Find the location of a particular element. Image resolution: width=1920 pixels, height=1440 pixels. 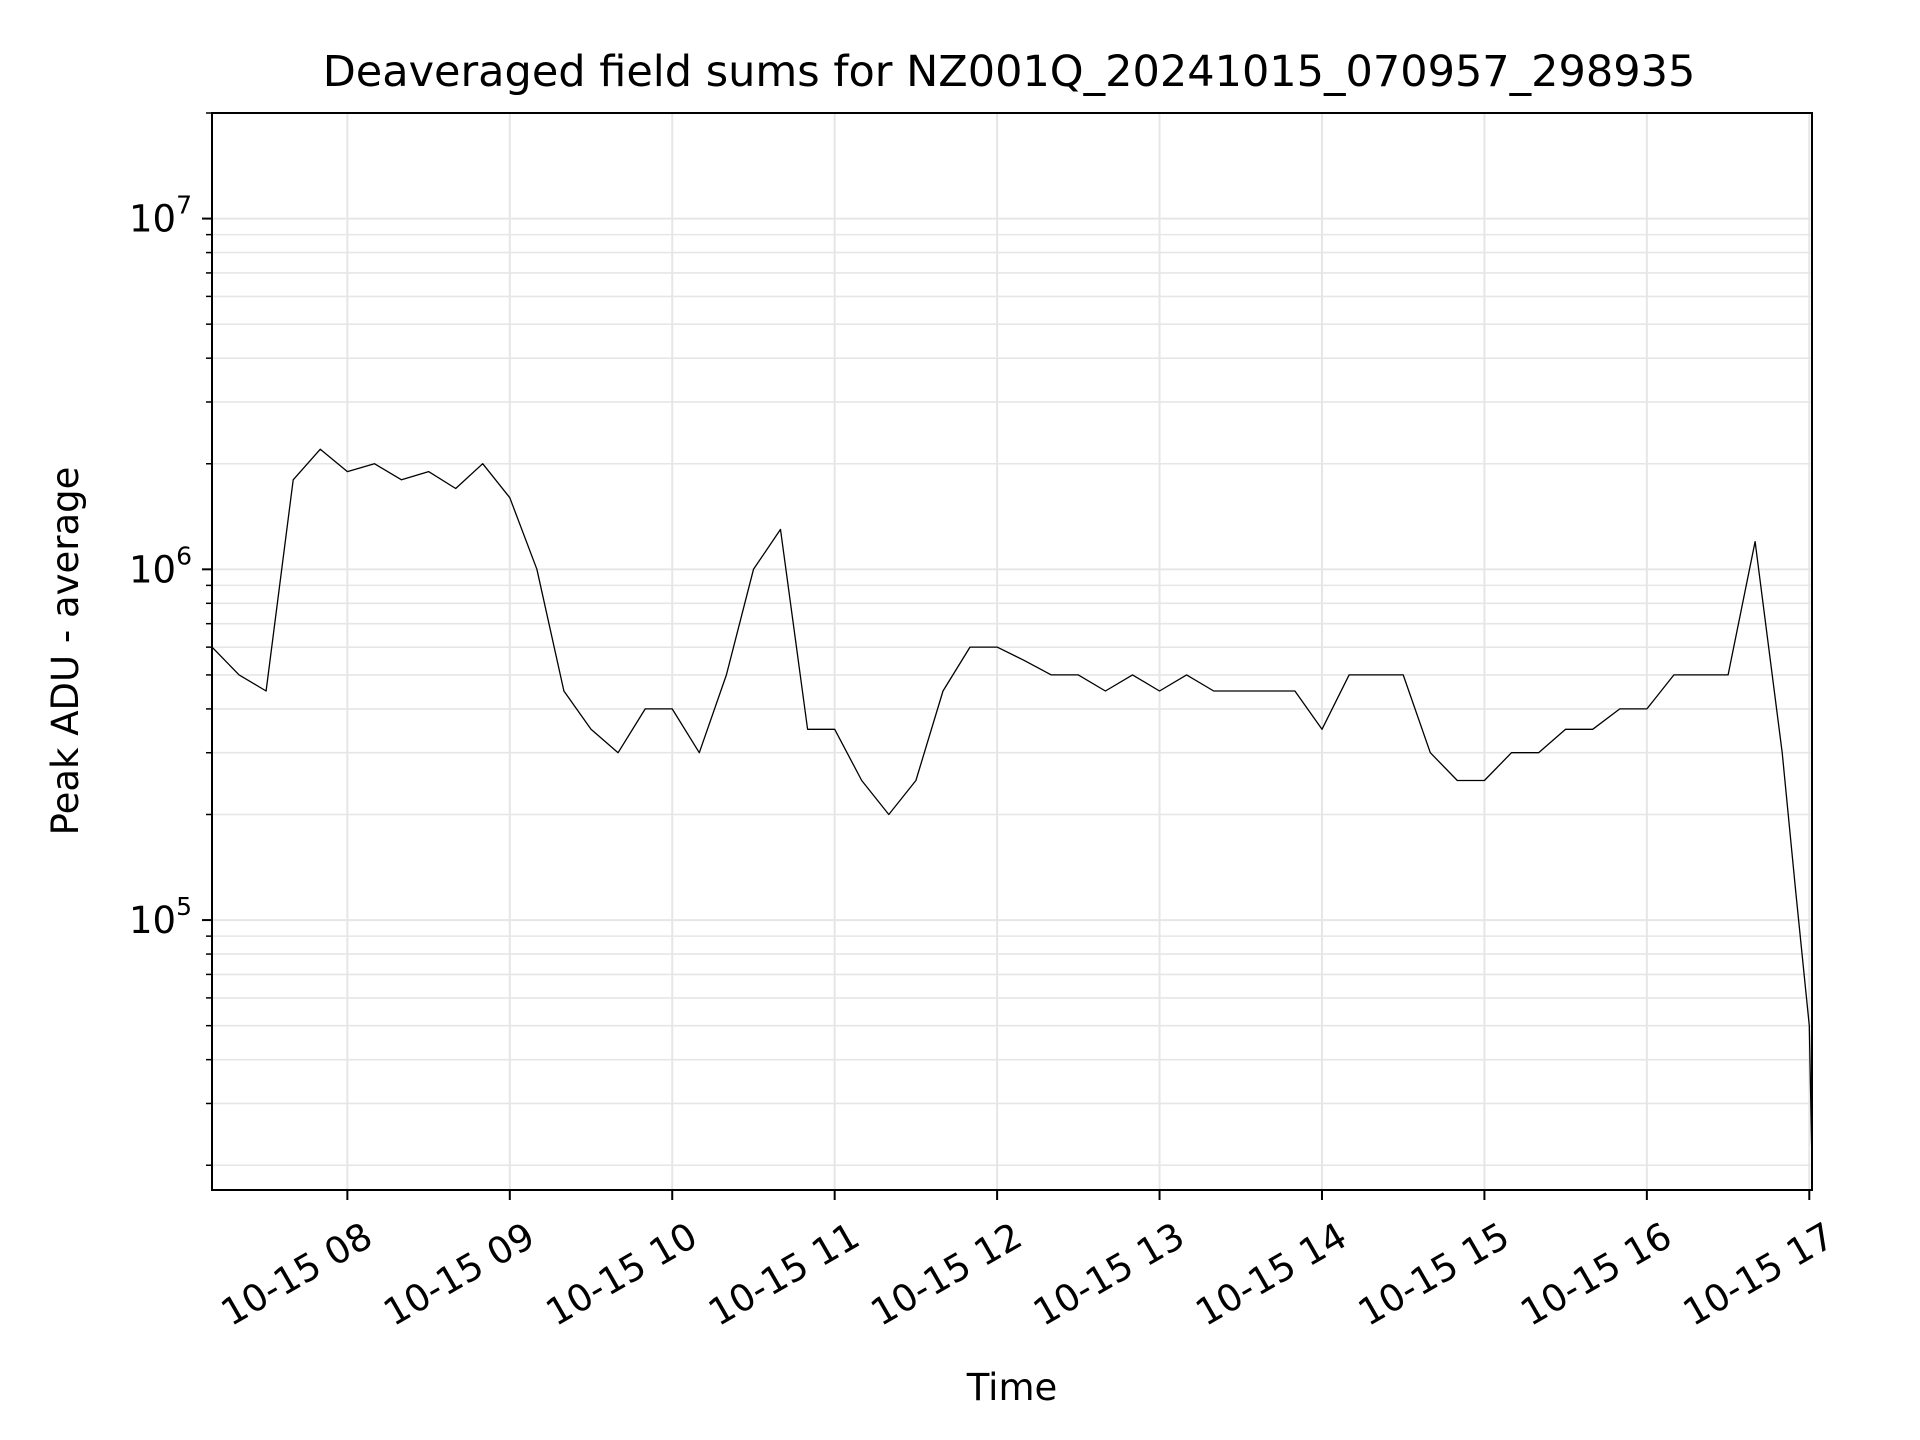

y-axis: 10⁵ 10⁶ 10⁷ is located at coordinates (170, 639).